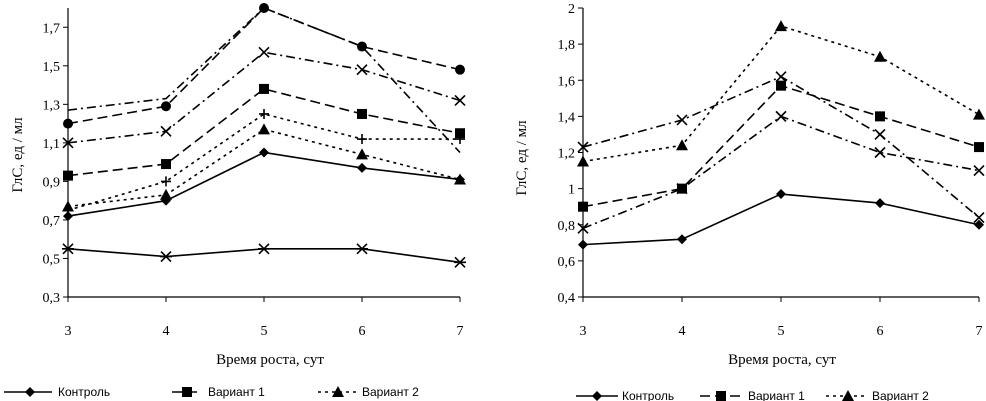  What do you see at coordinates (52, 298) in the screenshot?
I see `y-tick-label: 0,3` at bounding box center [52, 298].